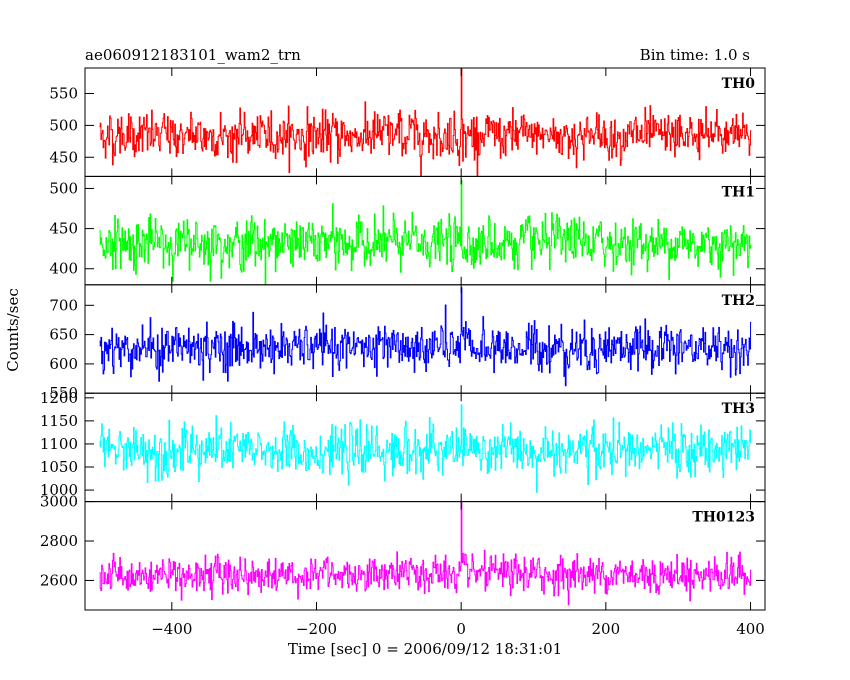  I want to click on y-tick-label: 1200, so click(59, 398).